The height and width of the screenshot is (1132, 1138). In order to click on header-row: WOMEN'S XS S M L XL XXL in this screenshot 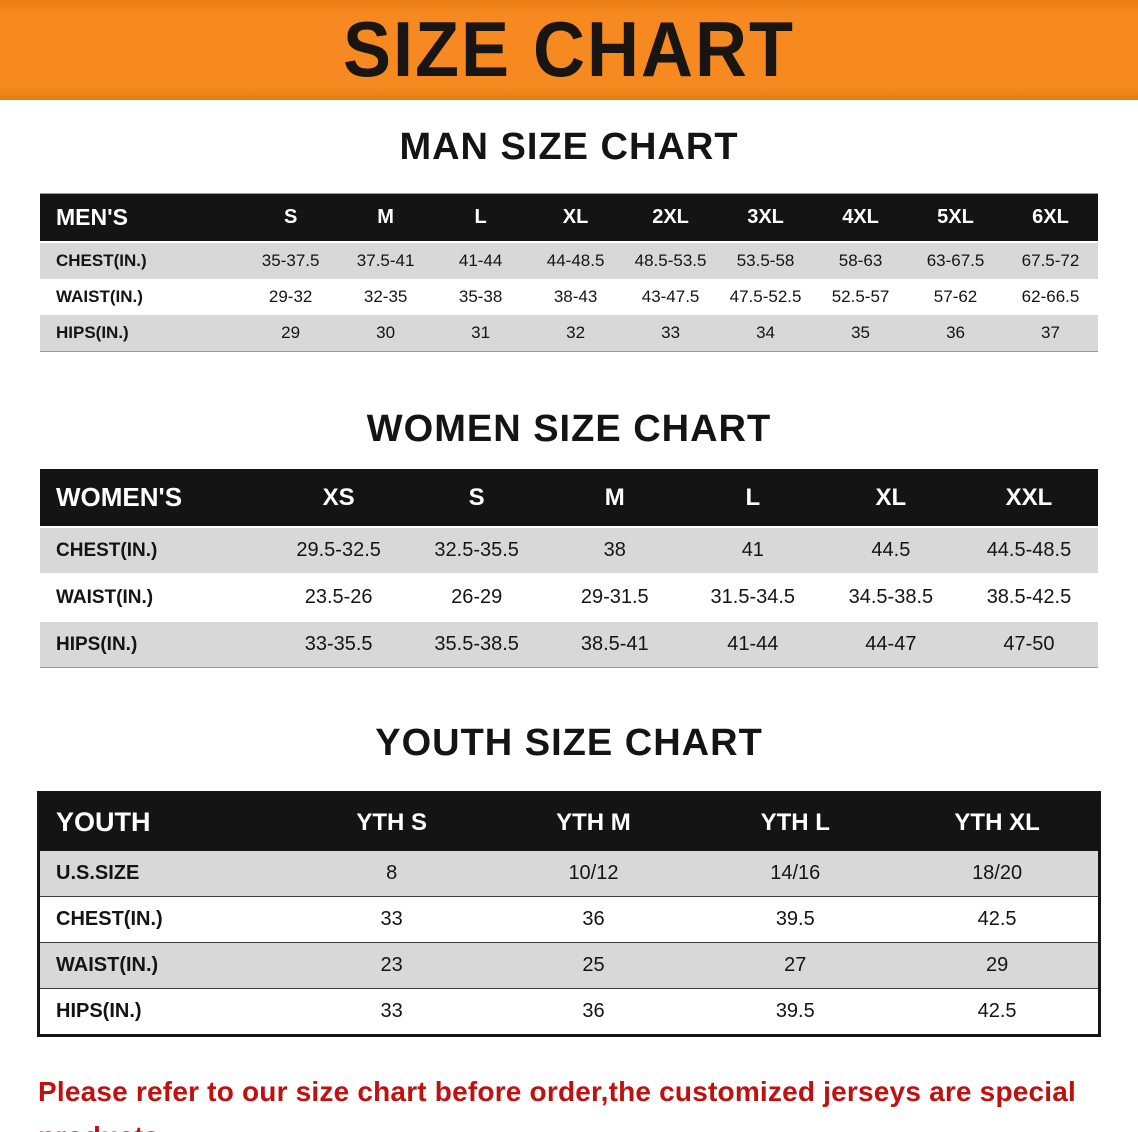, I will do `click(569, 498)`.